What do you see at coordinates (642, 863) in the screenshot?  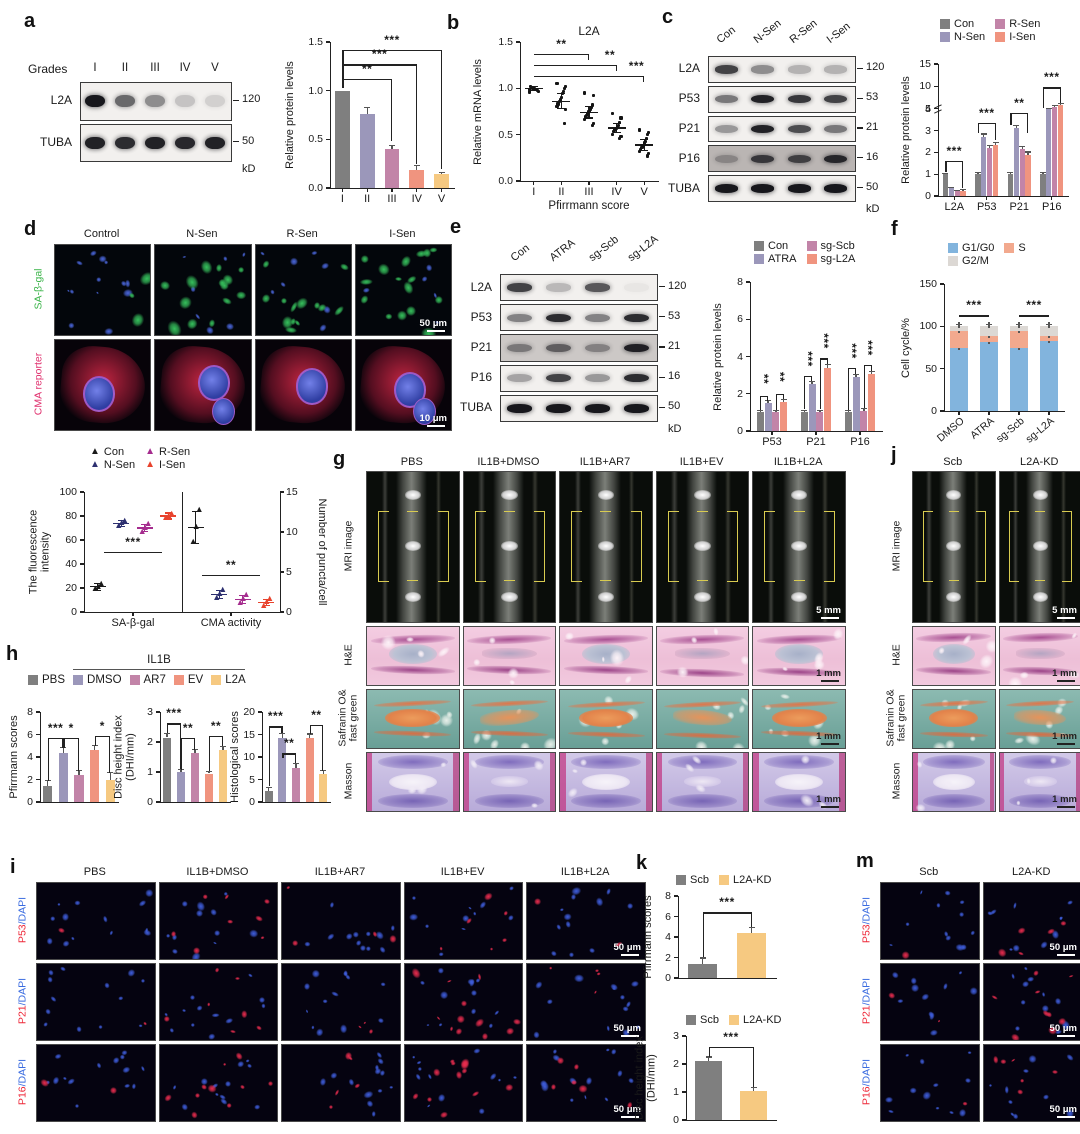 I see `panel-k-letter: k` at bounding box center [642, 863].